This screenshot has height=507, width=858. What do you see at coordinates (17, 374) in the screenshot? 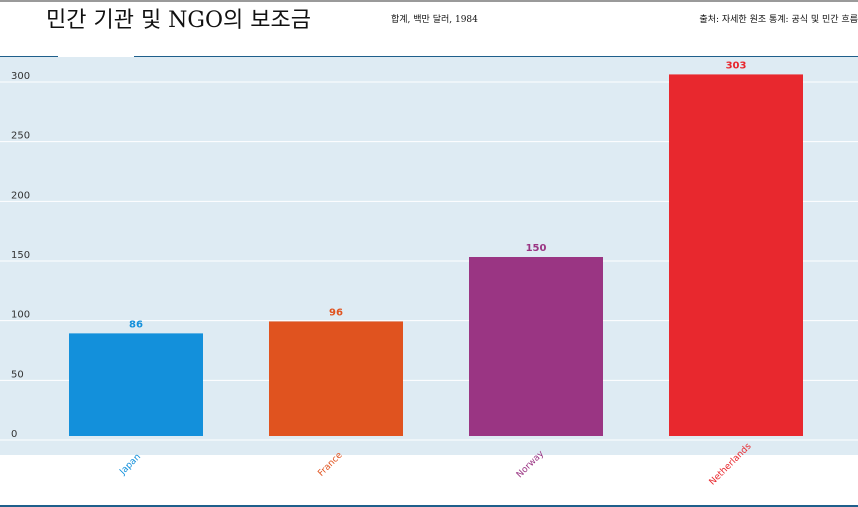
I see `y-tick-label: 50` at bounding box center [17, 374].